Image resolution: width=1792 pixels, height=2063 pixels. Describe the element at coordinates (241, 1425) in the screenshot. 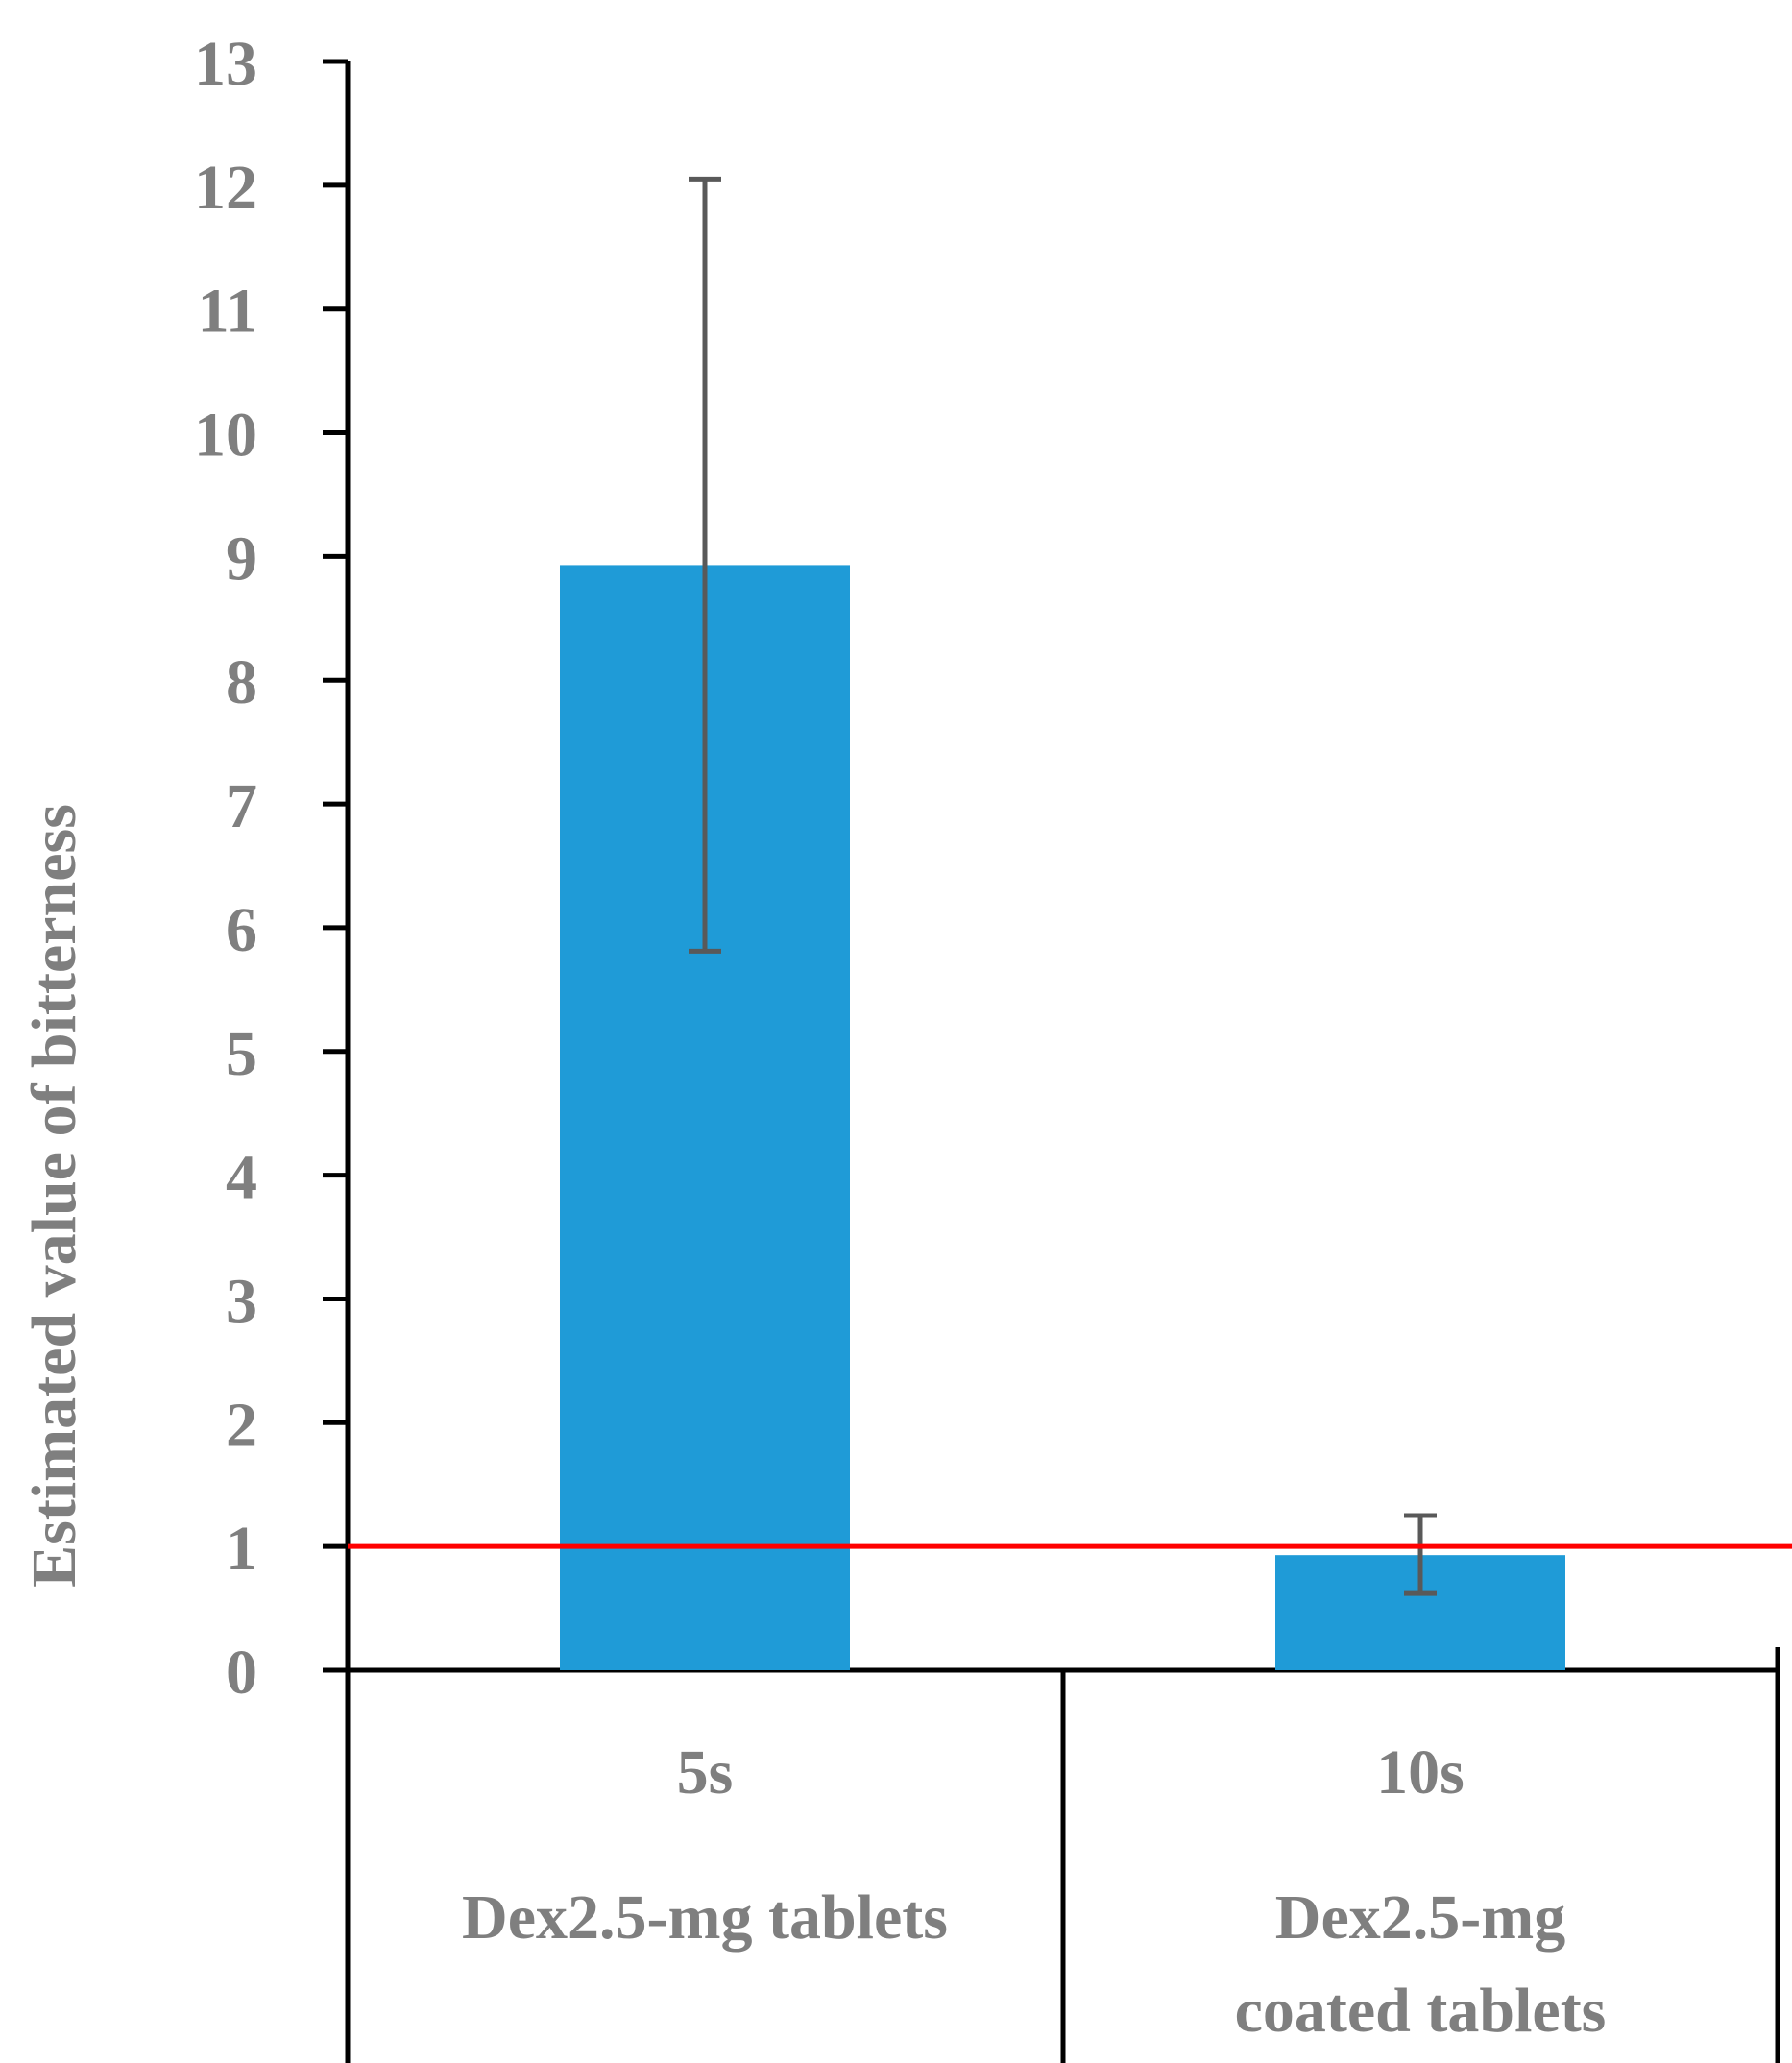

I see `y-tick-label: 2` at that location.